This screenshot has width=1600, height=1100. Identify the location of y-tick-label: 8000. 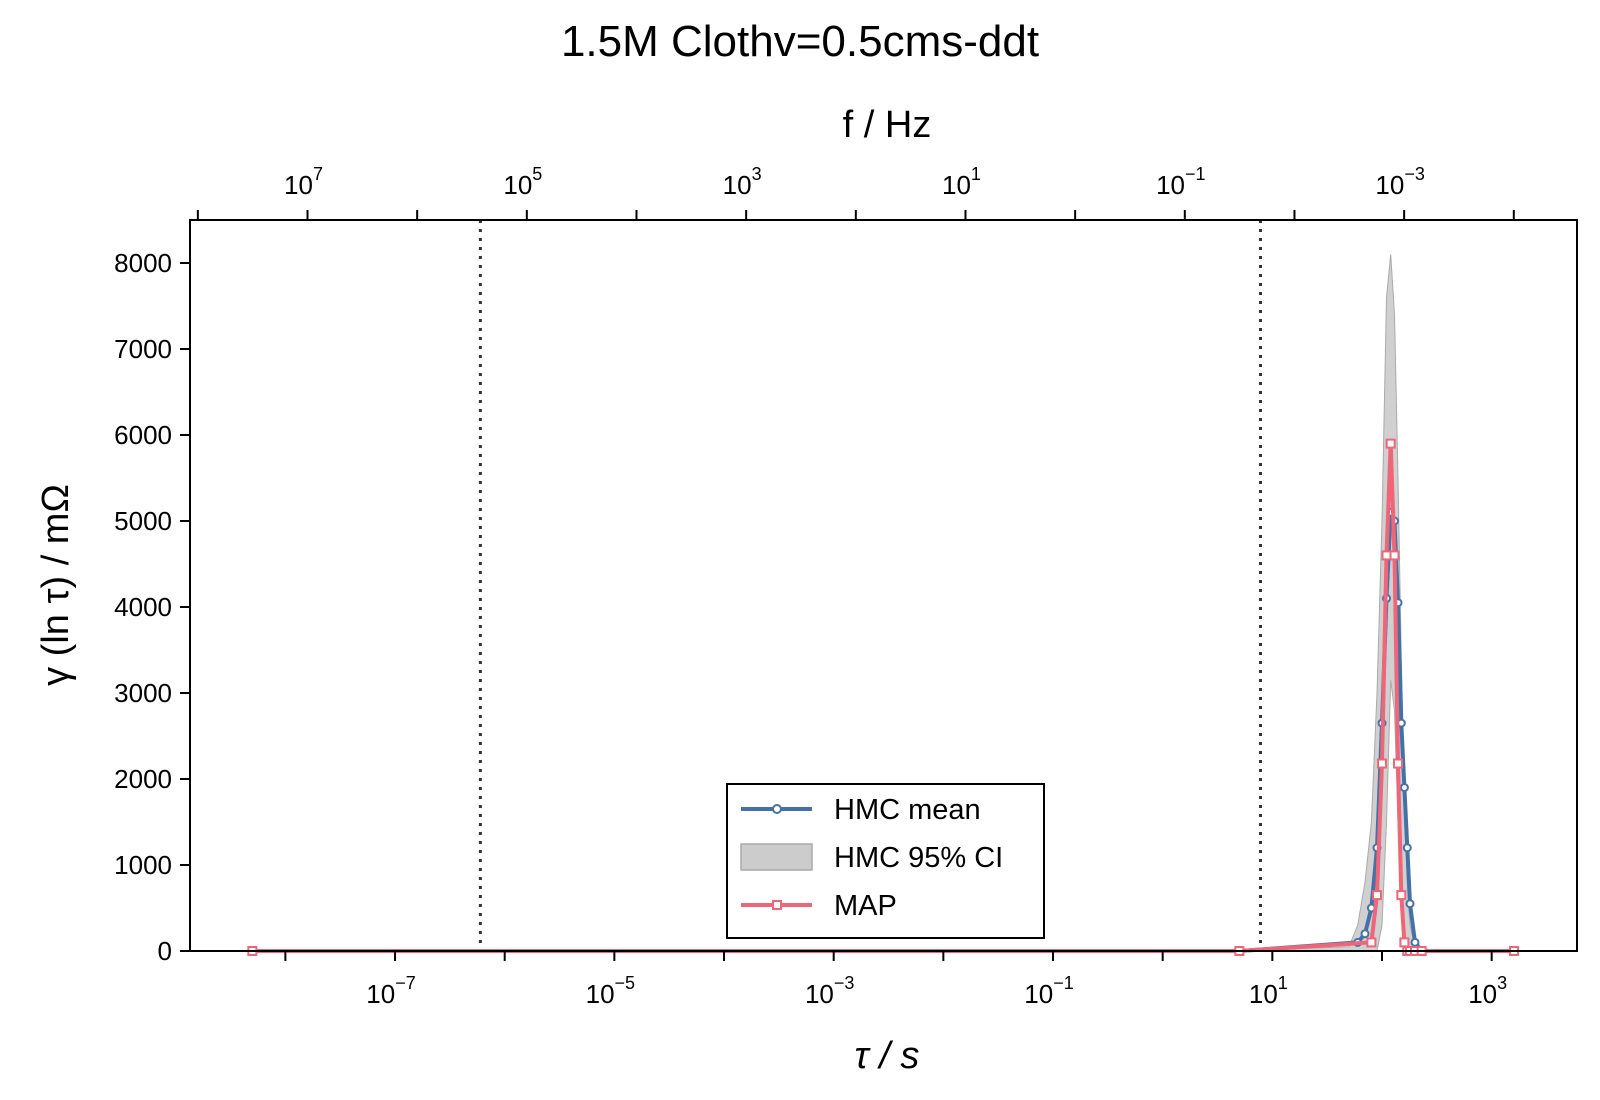
(143, 263).